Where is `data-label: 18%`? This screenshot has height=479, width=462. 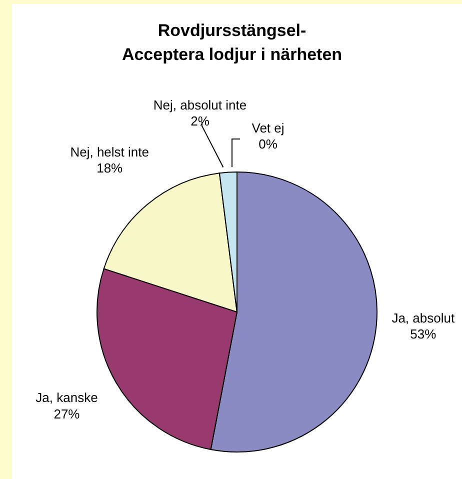
data-label: 18% is located at coordinates (110, 168).